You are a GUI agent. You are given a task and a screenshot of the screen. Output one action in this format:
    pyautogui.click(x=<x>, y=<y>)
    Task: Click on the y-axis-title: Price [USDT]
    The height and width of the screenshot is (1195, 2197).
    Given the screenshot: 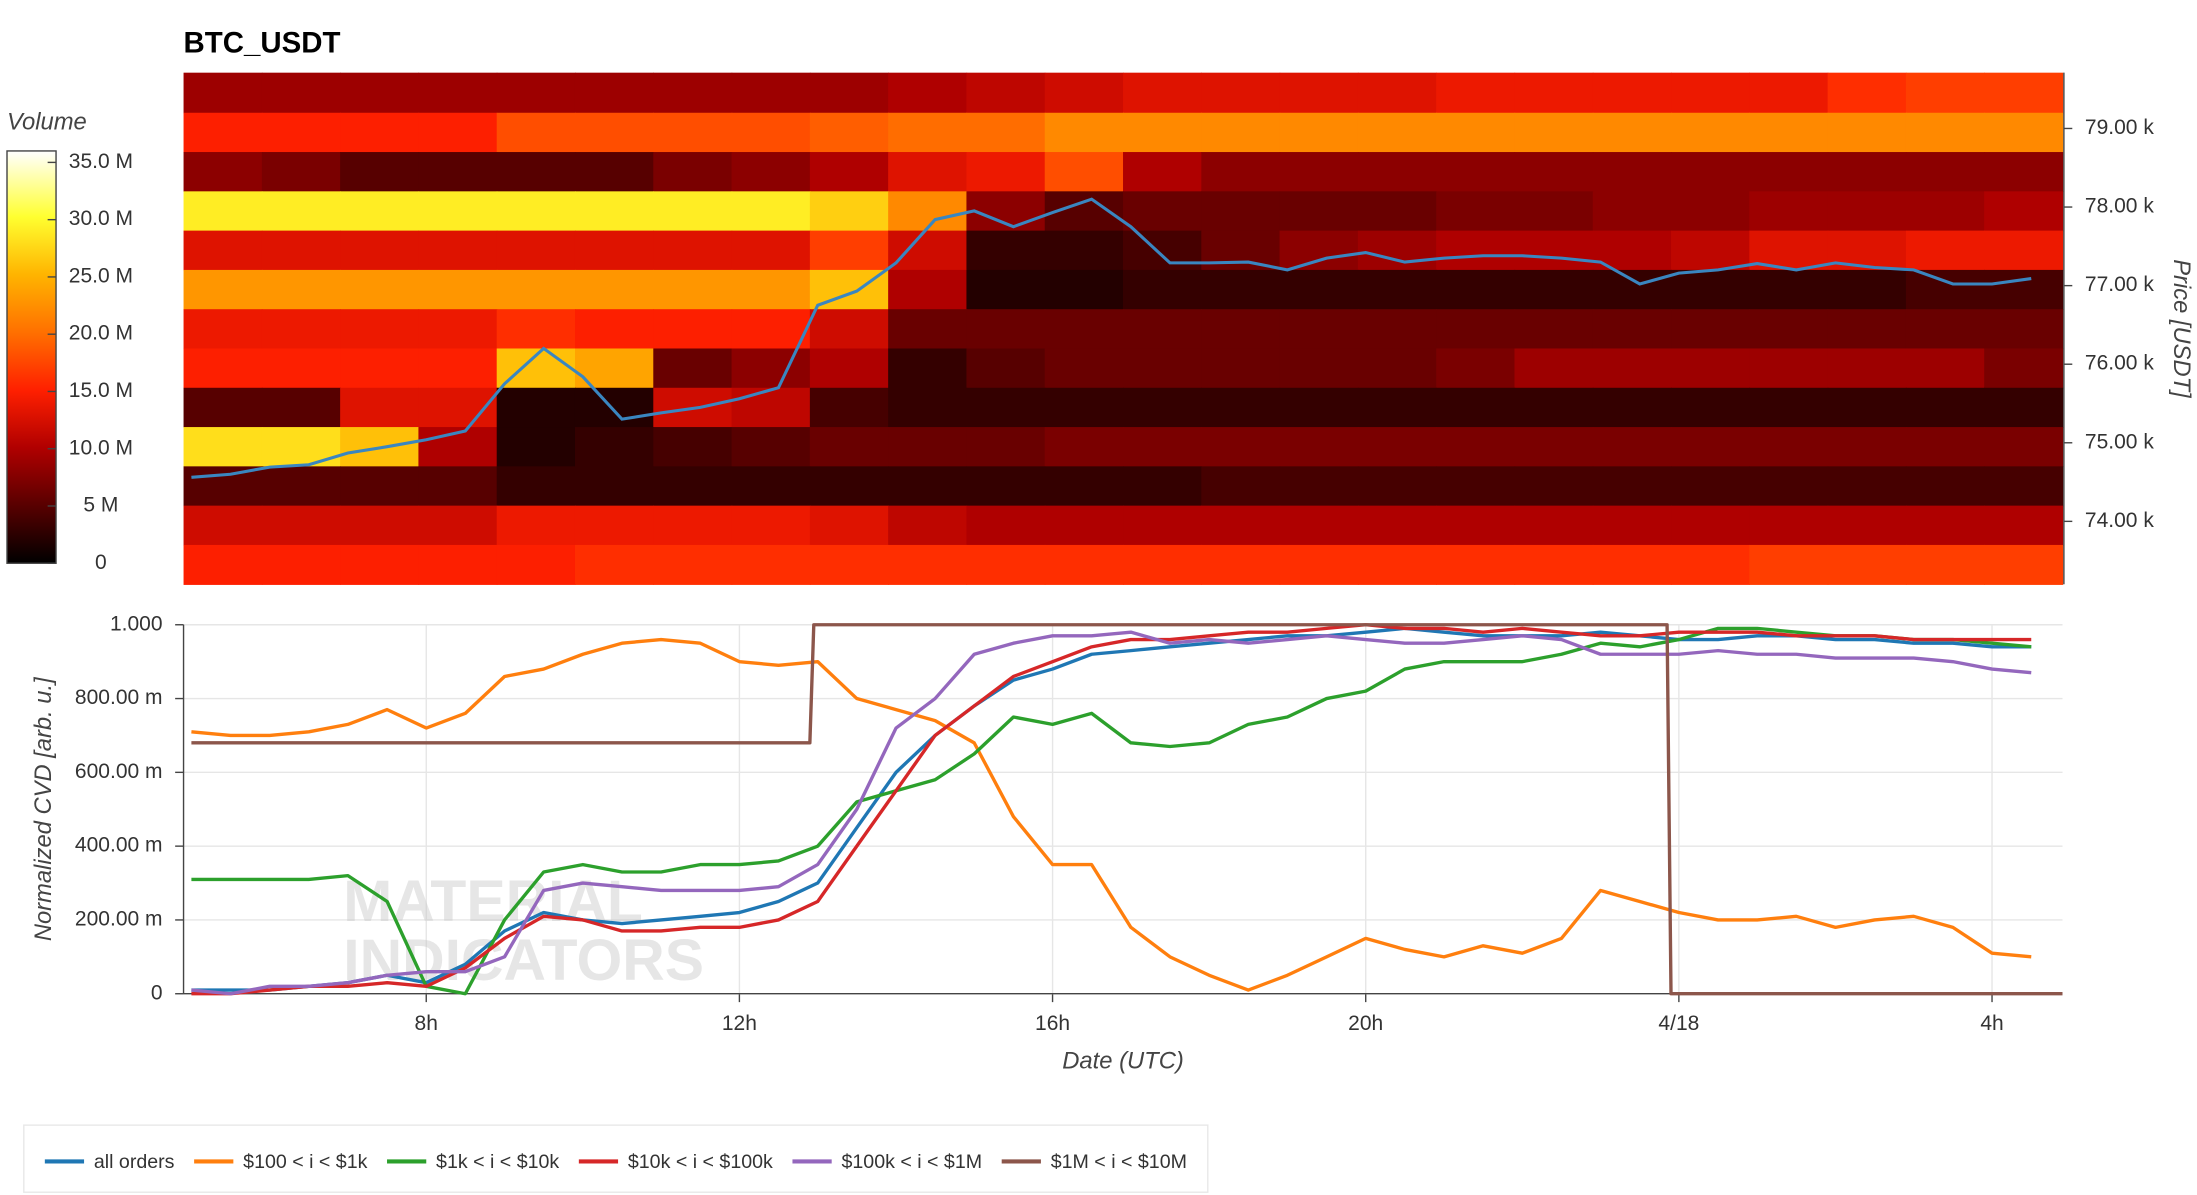 What is the action you would take?
    pyautogui.click(x=2181, y=329)
    